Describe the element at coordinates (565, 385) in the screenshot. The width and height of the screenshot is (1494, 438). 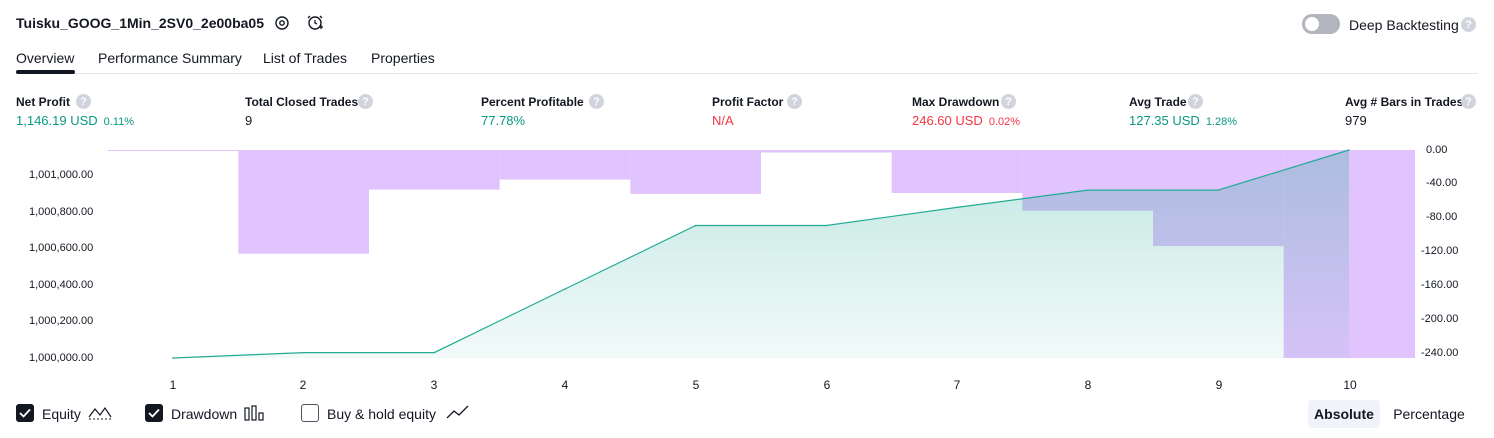
I see `x-tick: 4` at that location.